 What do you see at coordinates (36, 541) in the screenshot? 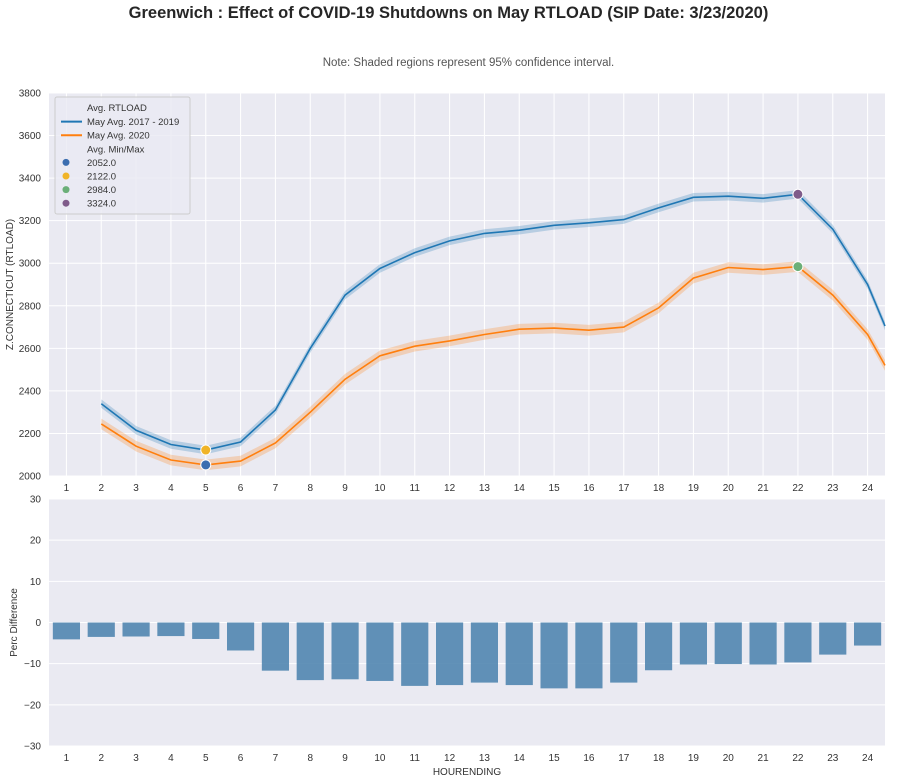
I see `y-tick-label: 20` at bounding box center [36, 541].